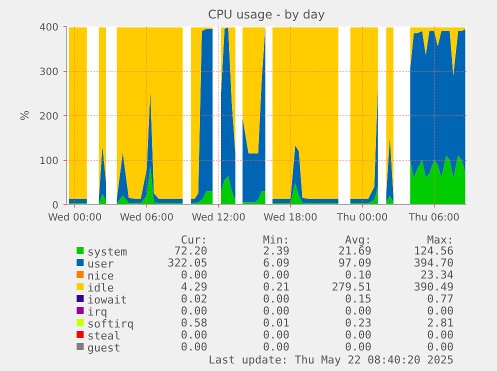 The height and width of the screenshot is (371, 497). Describe the element at coordinates (355, 263) in the screenshot. I see `text: 97.09` at that location.